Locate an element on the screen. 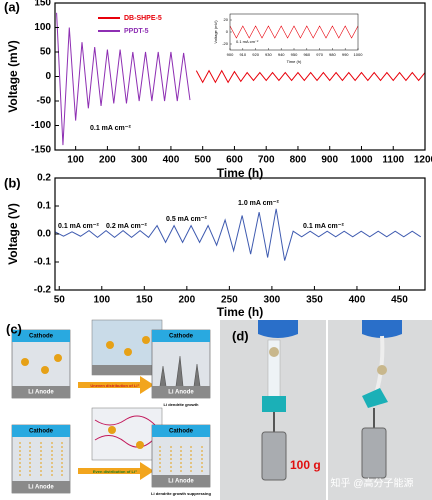 Image resolution: width=432 pixels, height=500 pixels. y-tick-label: 20 is located at coordinates (226, 19).